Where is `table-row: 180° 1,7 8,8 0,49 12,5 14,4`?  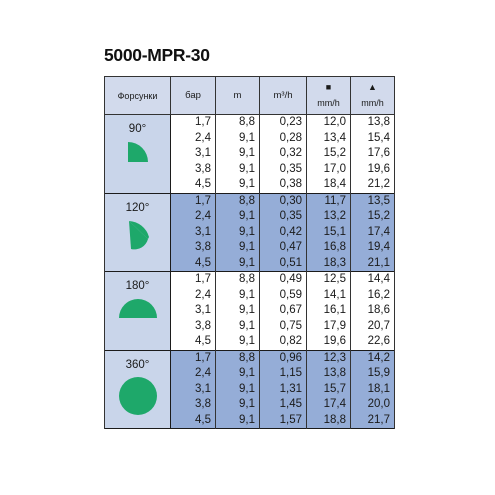 table-row: 180° 1,7 8,8 0,49 12,5 14,4 is located at coordinates (249, 310).